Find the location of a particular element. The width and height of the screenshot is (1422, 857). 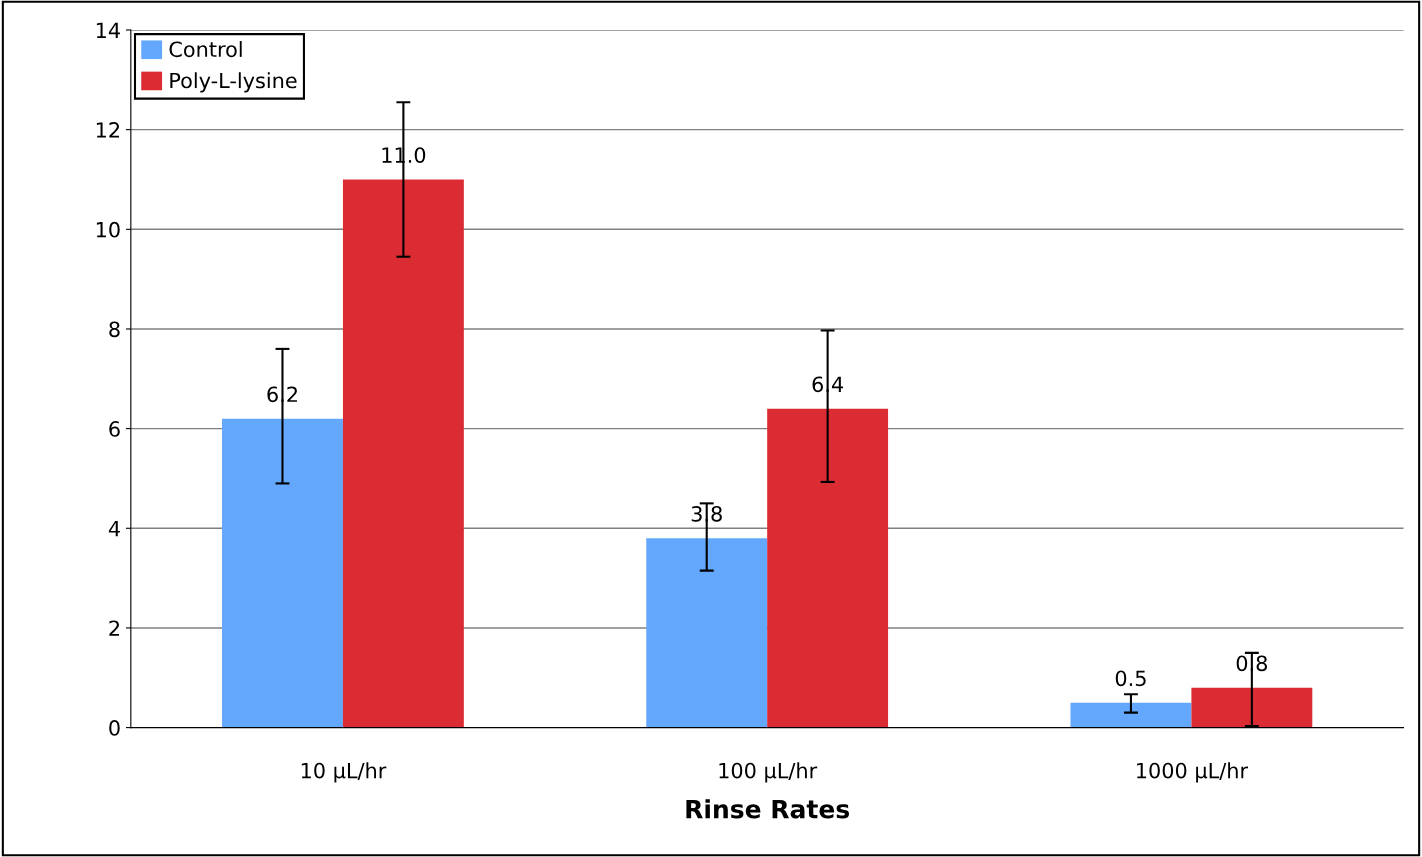

x-tick-label: 100 μL/hr is located at coordinates (768, 772).